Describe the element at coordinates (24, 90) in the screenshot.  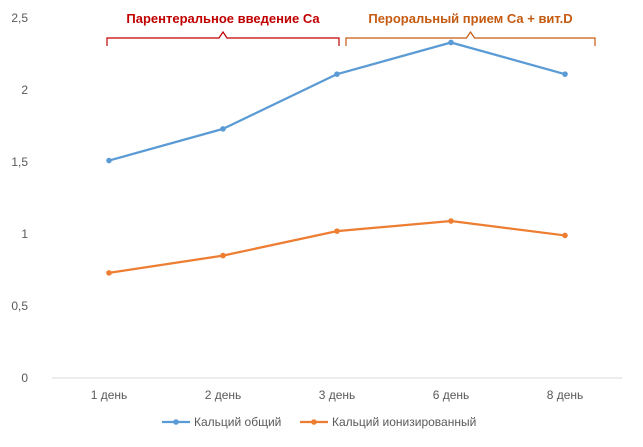
I see `y-tick-label: 2` at that location.